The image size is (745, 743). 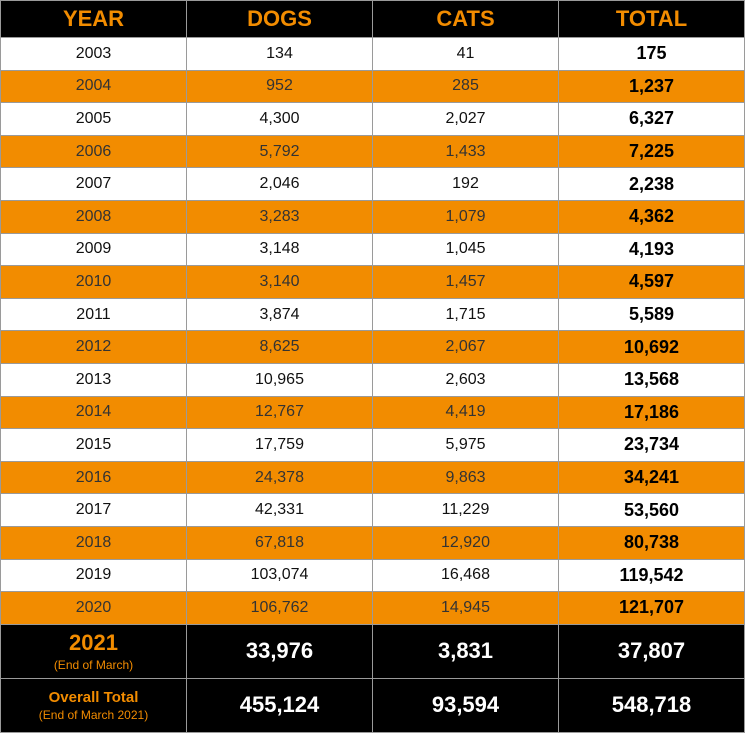 I want to click on cell: 4,419, so click(x=465, y=412).